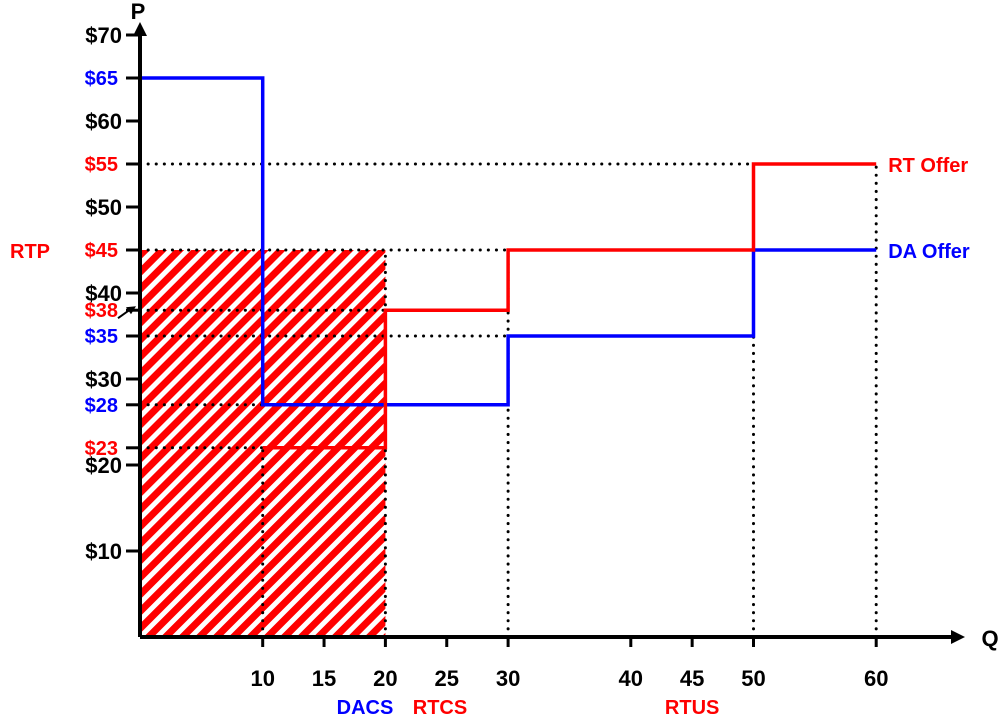 Image resolution: width=1003 pixels, height=721 pixels. Describe the element at coordinates (876, 678) in the screenshot. I see `x-tick-label: 60` at that location.